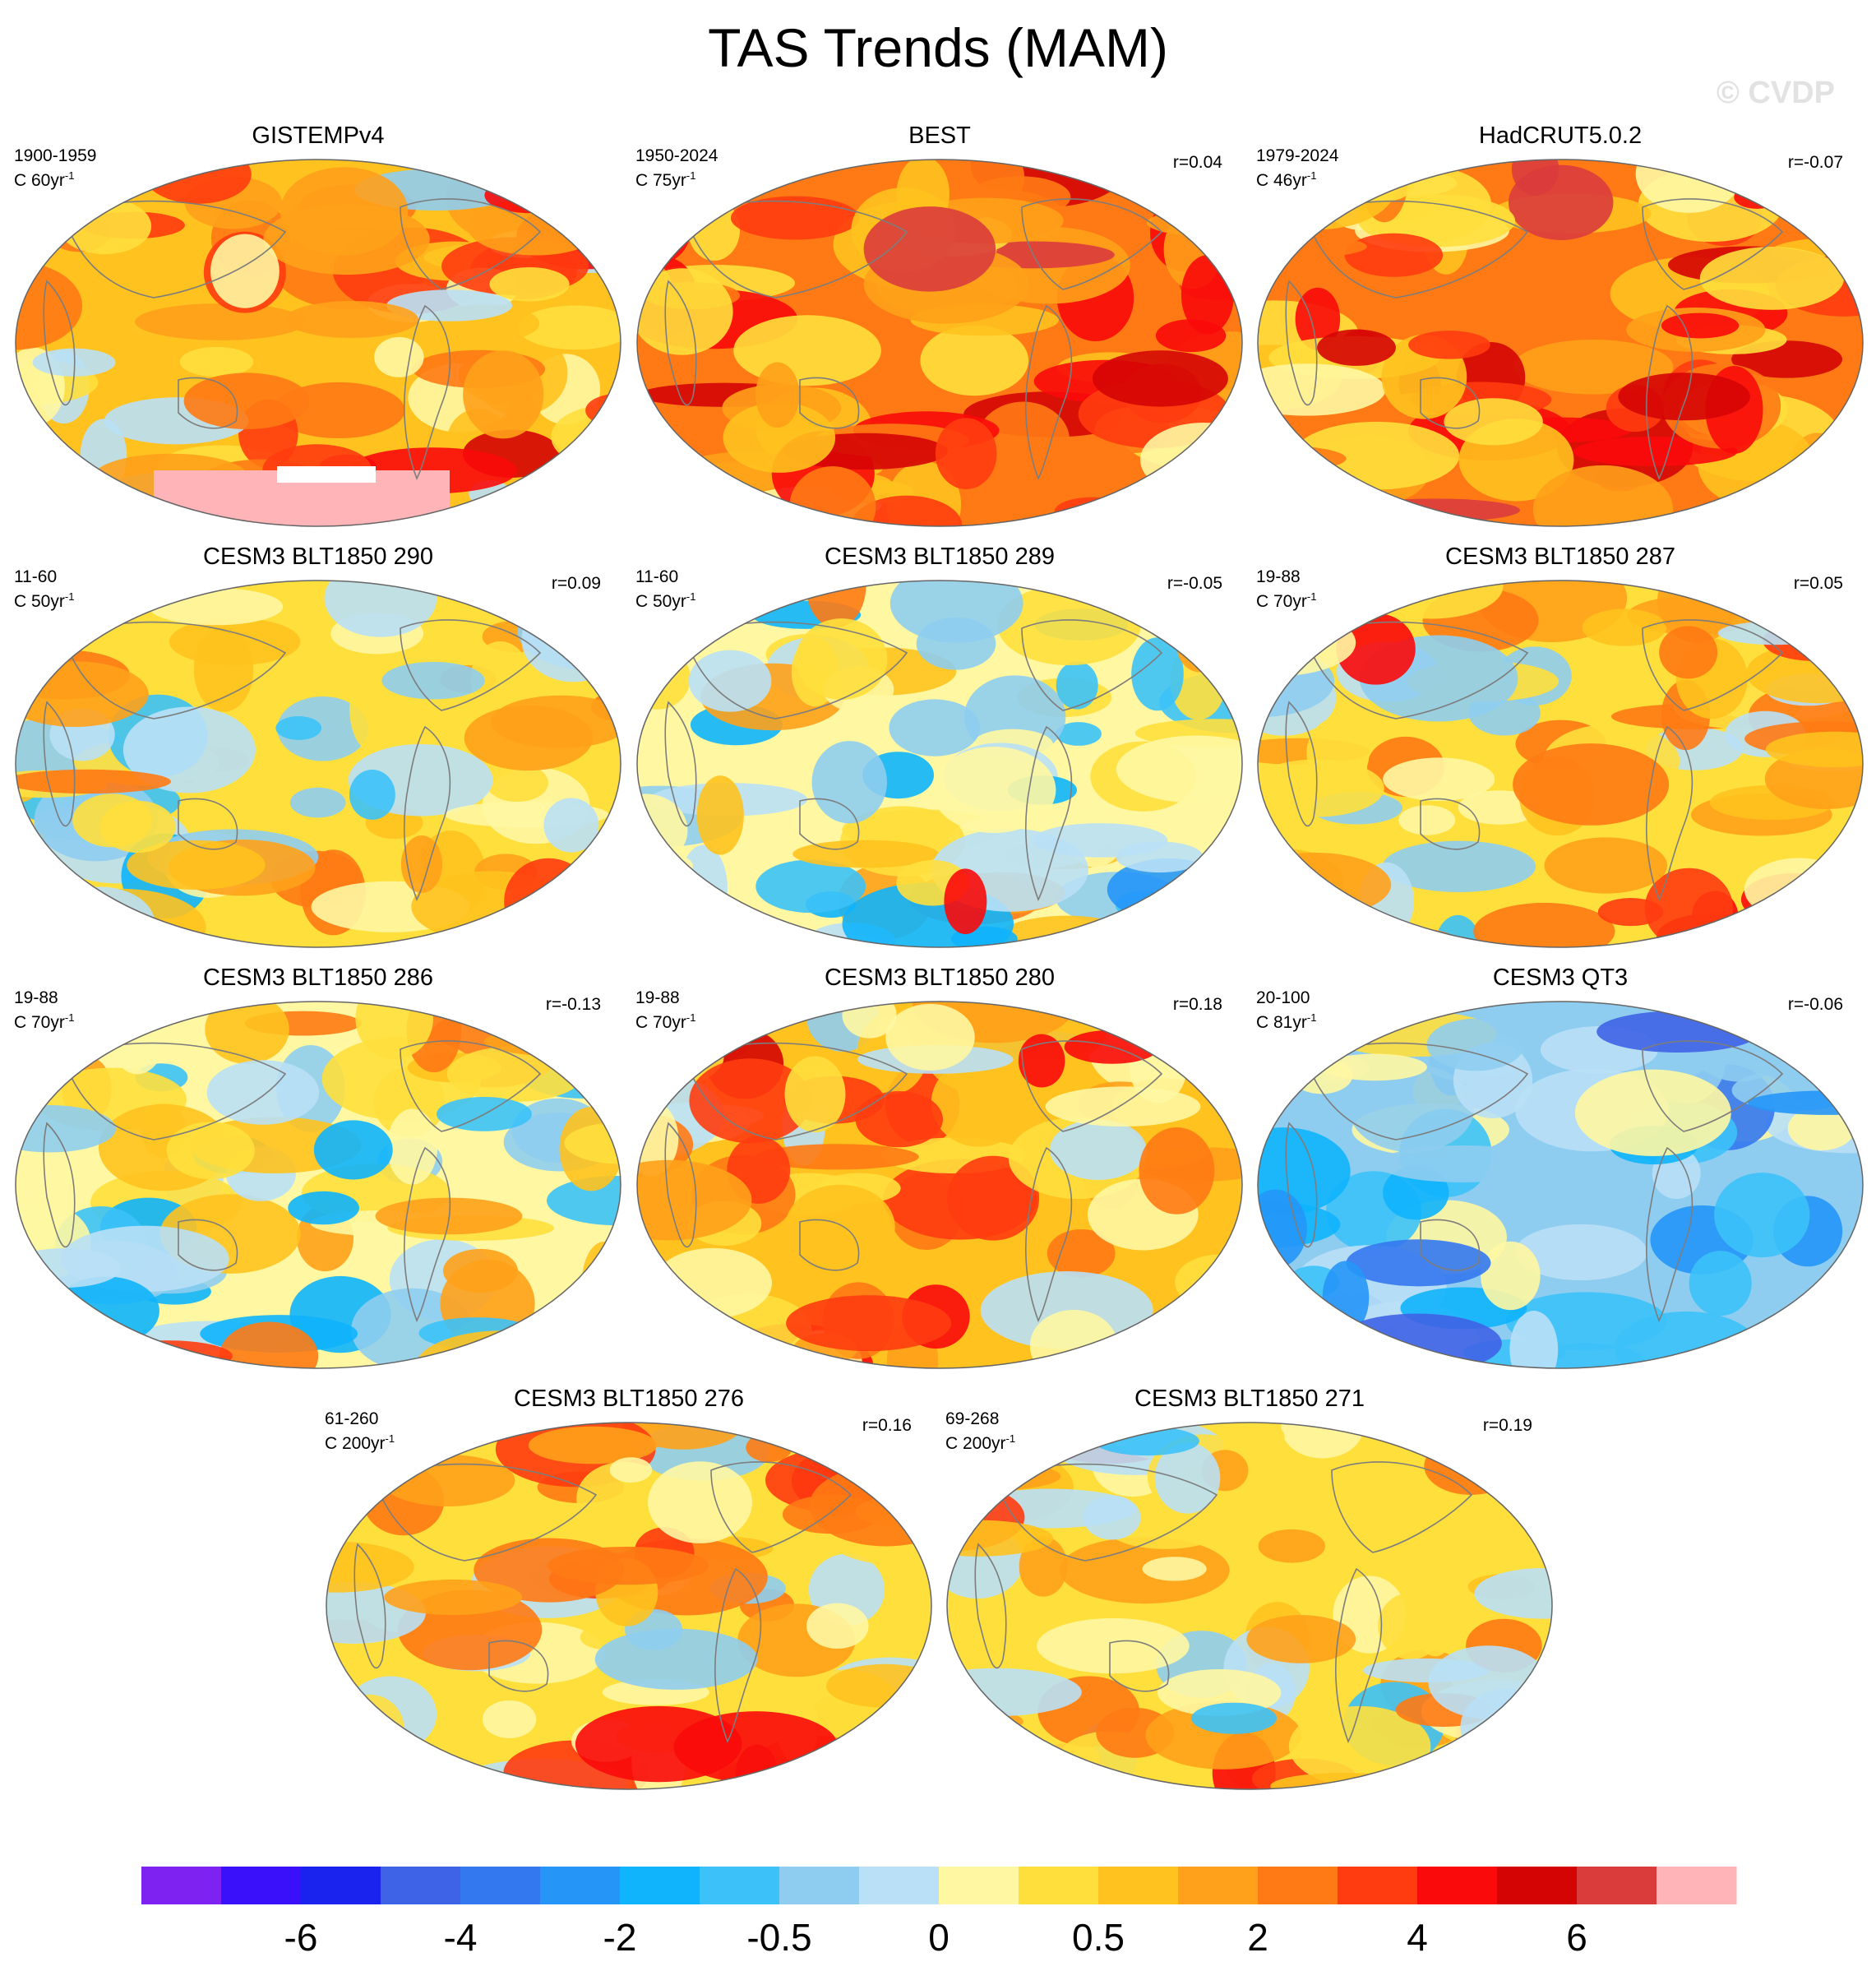 This screenshot has width=1876, height=1971. What do you see at coordinates (1195, 583) in the screenshot?
I see `panel-pattern-correlation: r=-0.05` at bounding box center [1195, 583].